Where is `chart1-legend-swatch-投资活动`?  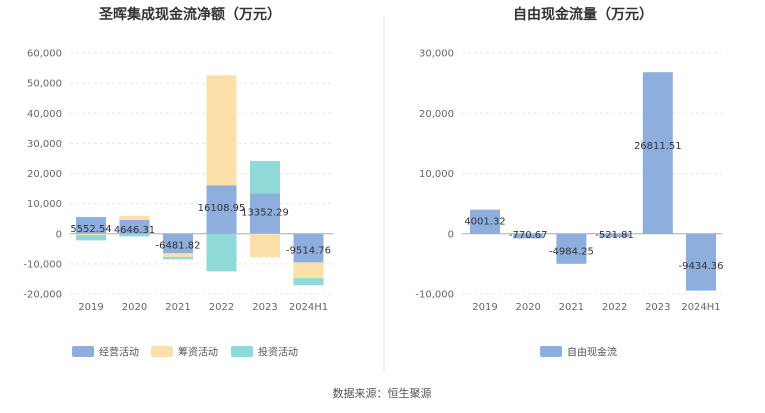 chart1-legend-swatch-投资活动 is located at coordinates (242, 351).